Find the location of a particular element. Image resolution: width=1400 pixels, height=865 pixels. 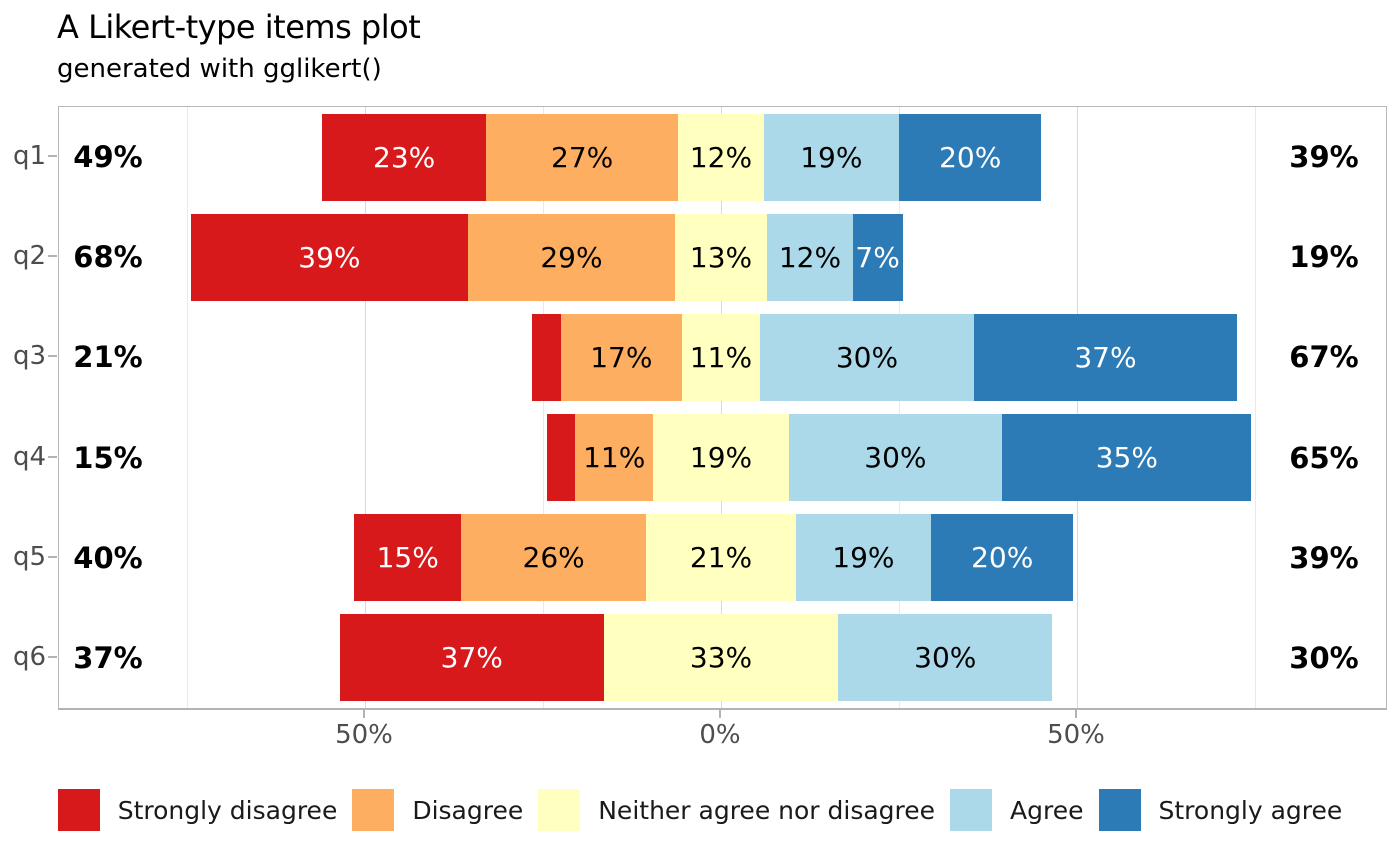

bar-segment-label: 26% is located at coordinates (553, 558).